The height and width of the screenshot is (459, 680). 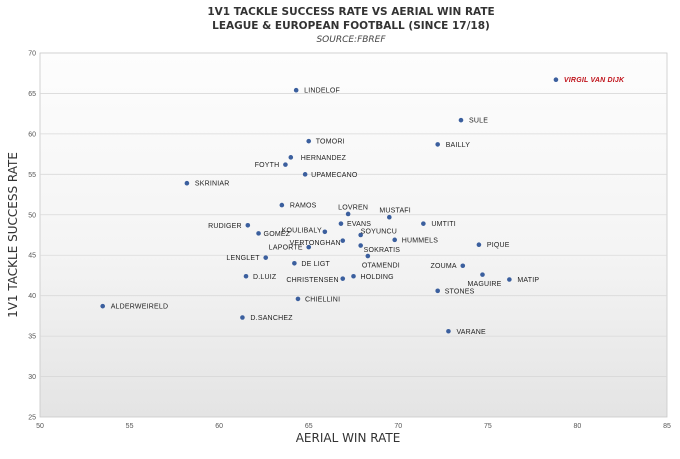 I want to click on data-point-label: FOYTH, so click(x=267, y=165).